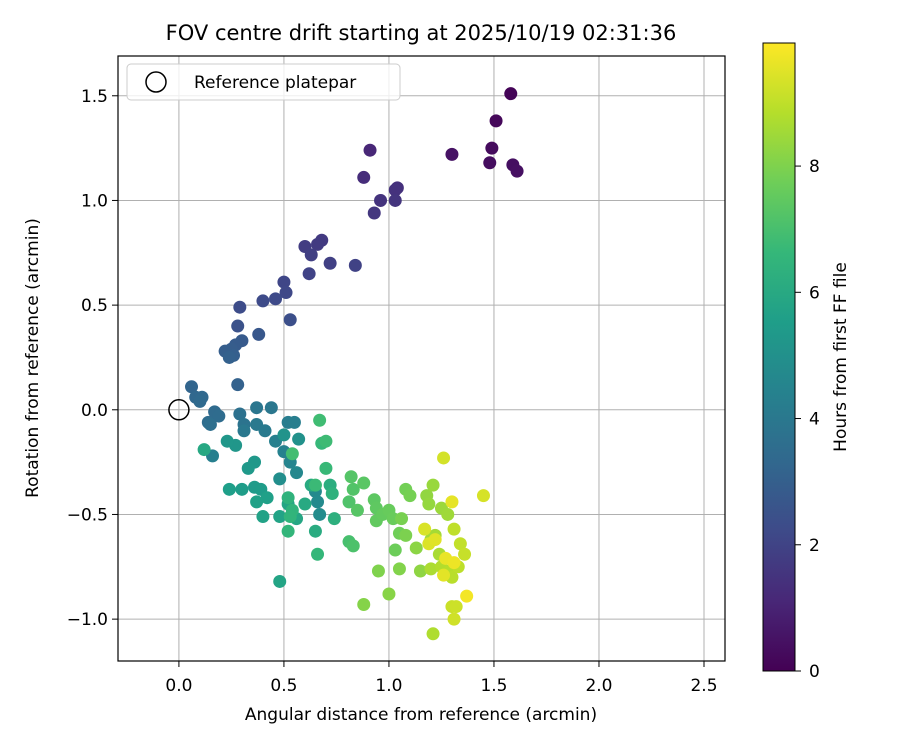 Image resolution: width=900 pixels, height=750 pixels. Describe the element at coordinates (178, 686) in the screenshot. I see `x-tick-label: 0.0` at that location.